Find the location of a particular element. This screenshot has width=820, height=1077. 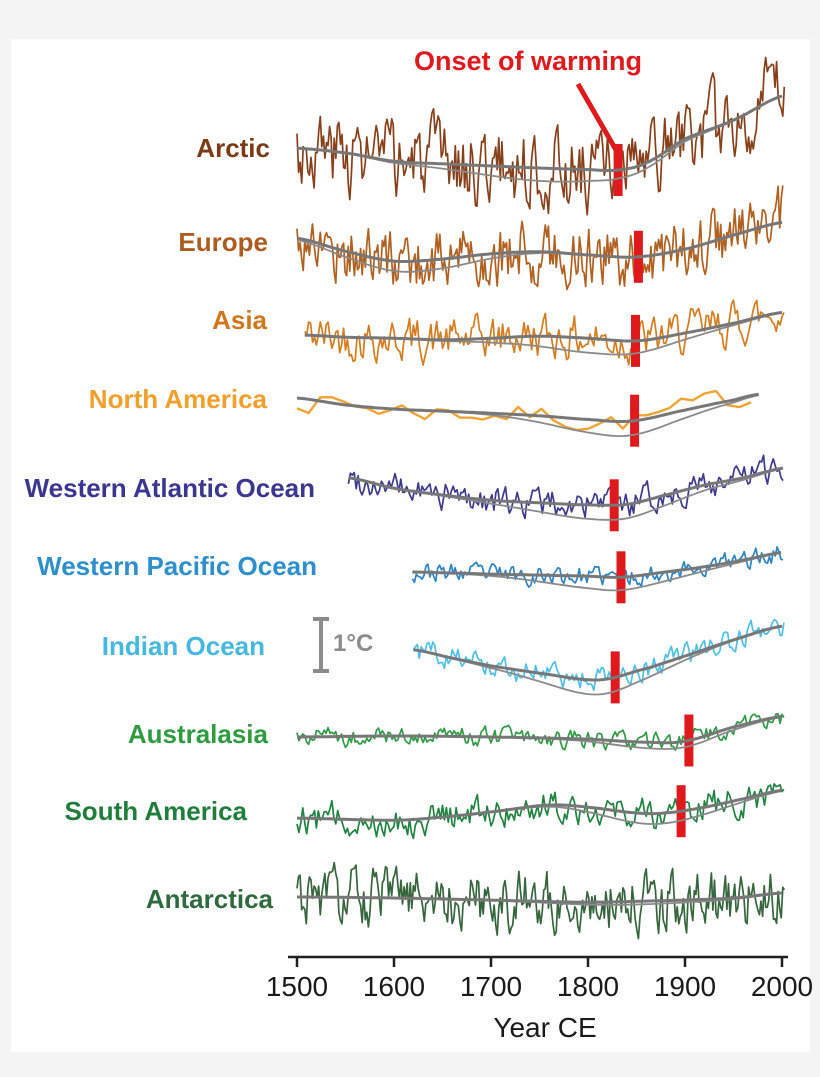

series-line-indian-ocean is located at coordinates (598, 655).